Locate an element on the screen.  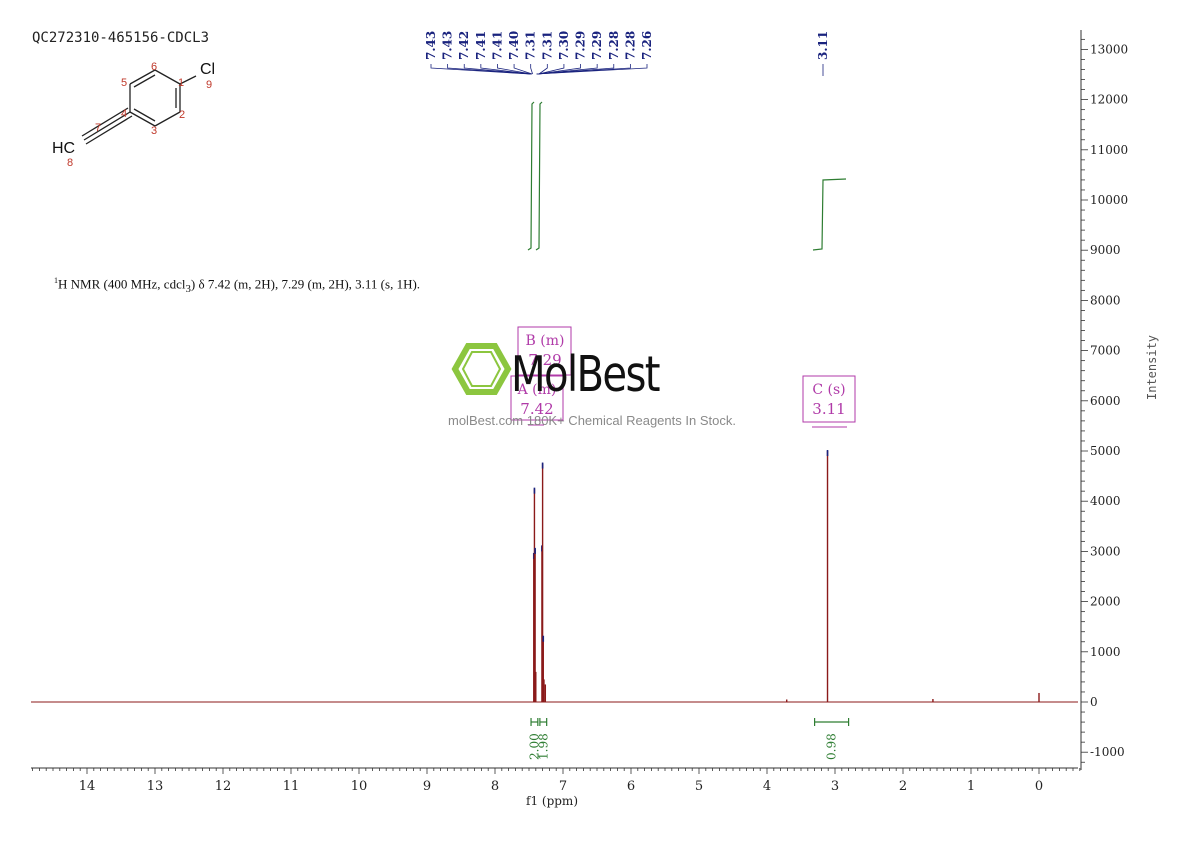
x-tick-label: 8 is located at coordinates (495, 786).